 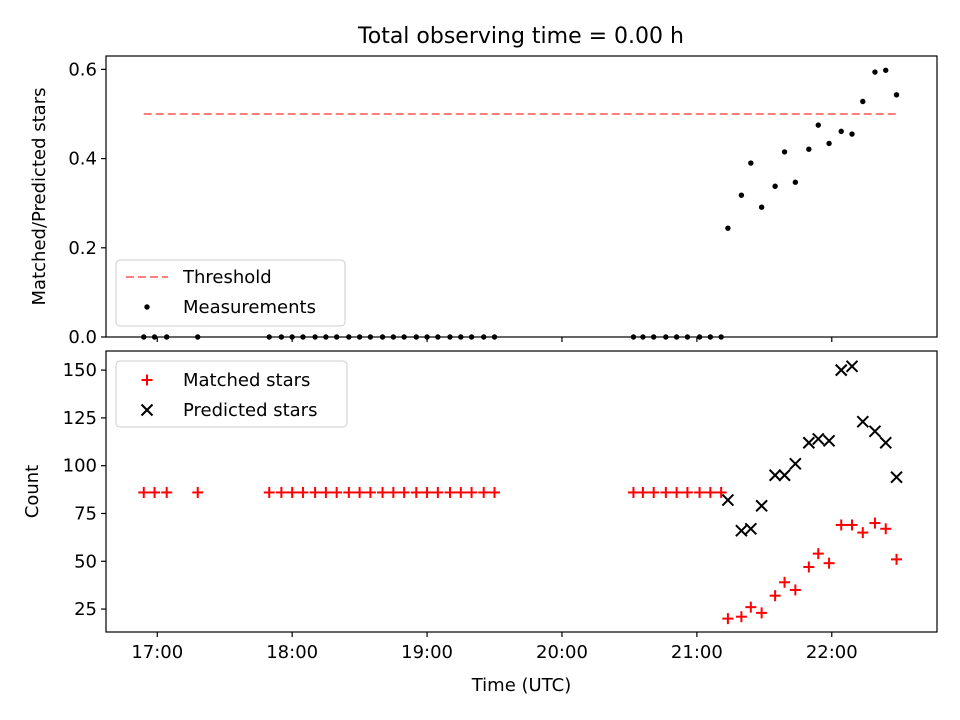 What do you see at coordinates (250, 410) in the screenshot?
I see `legend-predicted-label: Predicted stars` at bounding box center [250, 410].